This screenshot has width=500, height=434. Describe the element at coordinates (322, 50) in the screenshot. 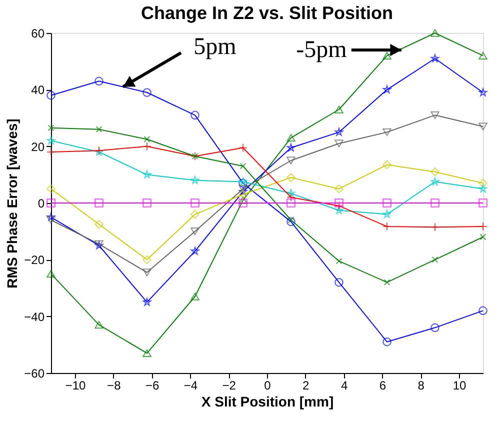

I see `annotation: -5pm` at that location.